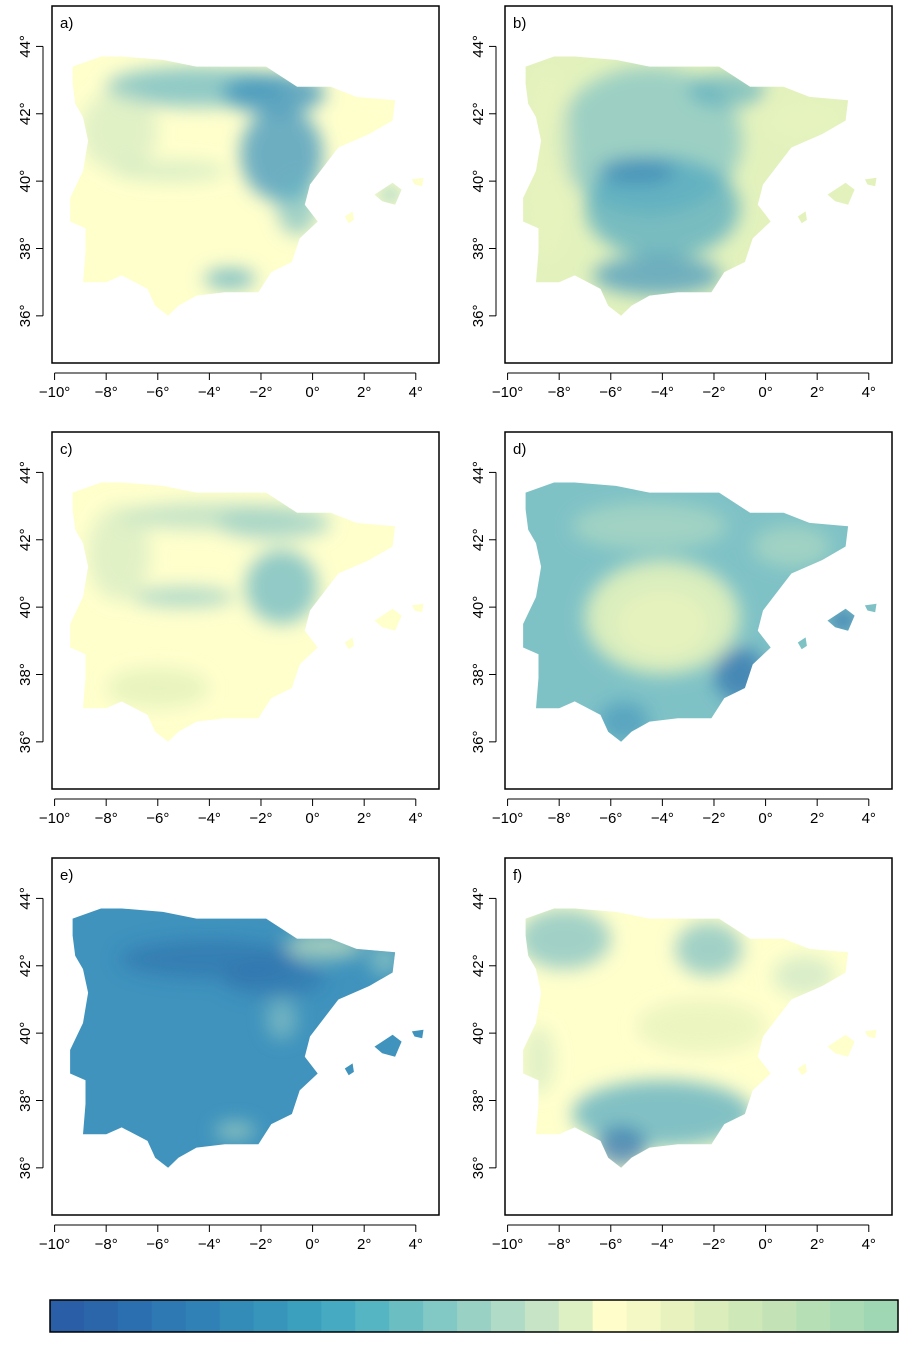  I want to click on map-panel-a: a) −10° −8° −6° −4° −2° 0° 2° 4° 36° 38° 40° 42° 44°, so click(228, 203).